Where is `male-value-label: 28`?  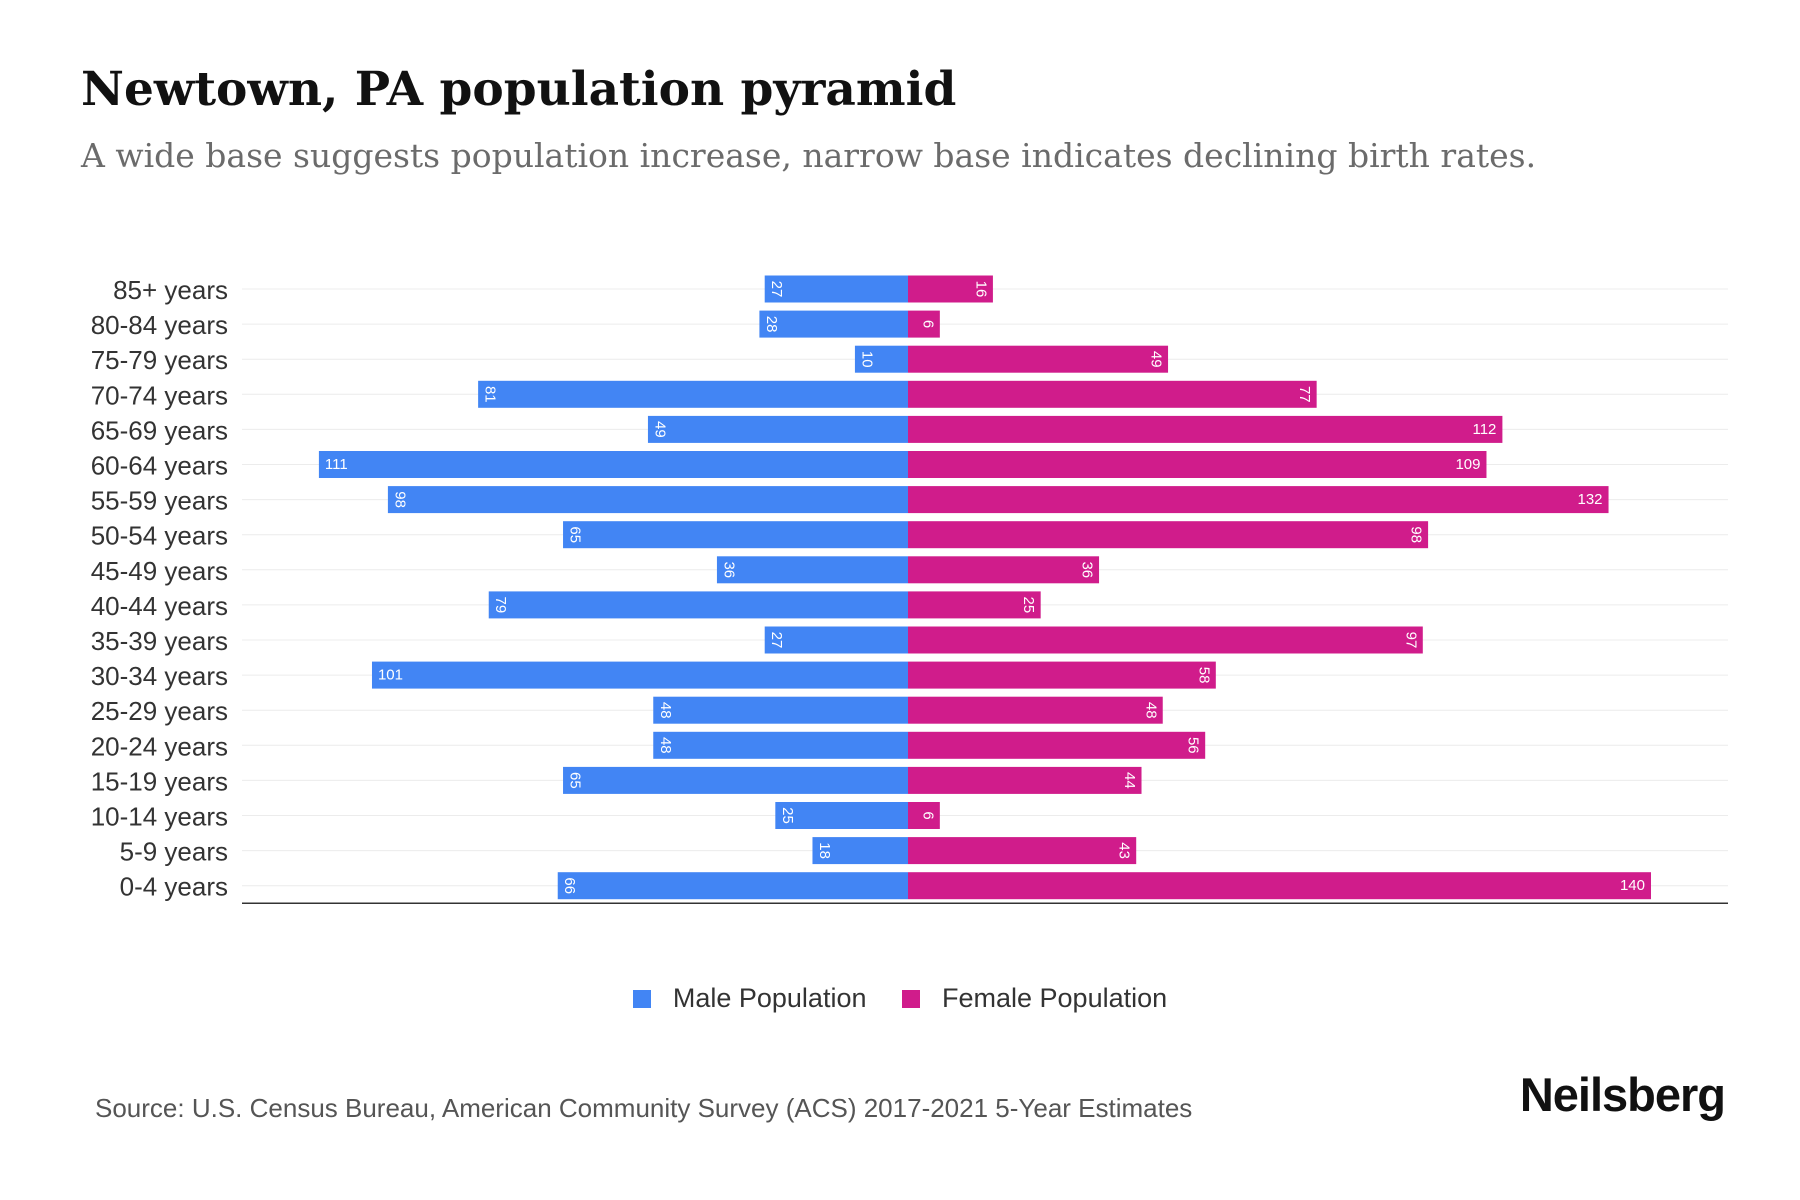 male-value-label: 28 is located at coordinates (771, 324).